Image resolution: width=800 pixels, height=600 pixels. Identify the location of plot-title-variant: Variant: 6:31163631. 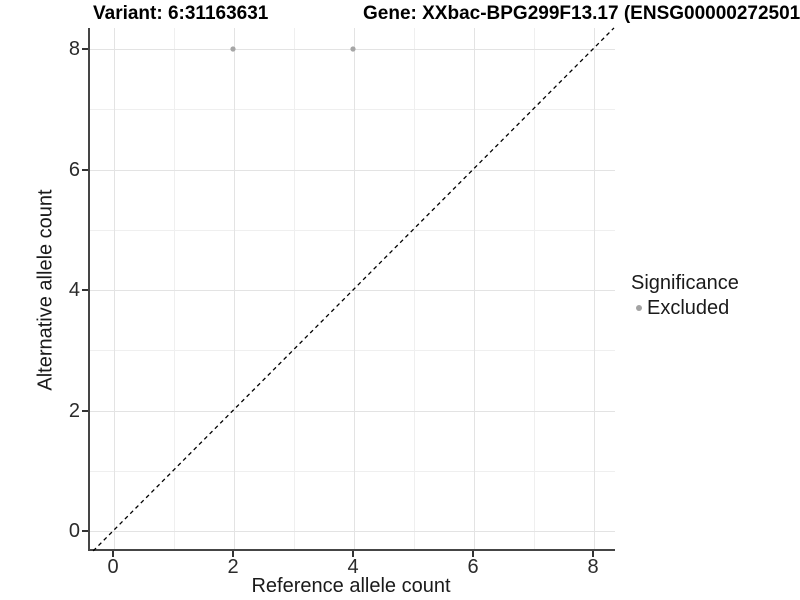
(181, 13).